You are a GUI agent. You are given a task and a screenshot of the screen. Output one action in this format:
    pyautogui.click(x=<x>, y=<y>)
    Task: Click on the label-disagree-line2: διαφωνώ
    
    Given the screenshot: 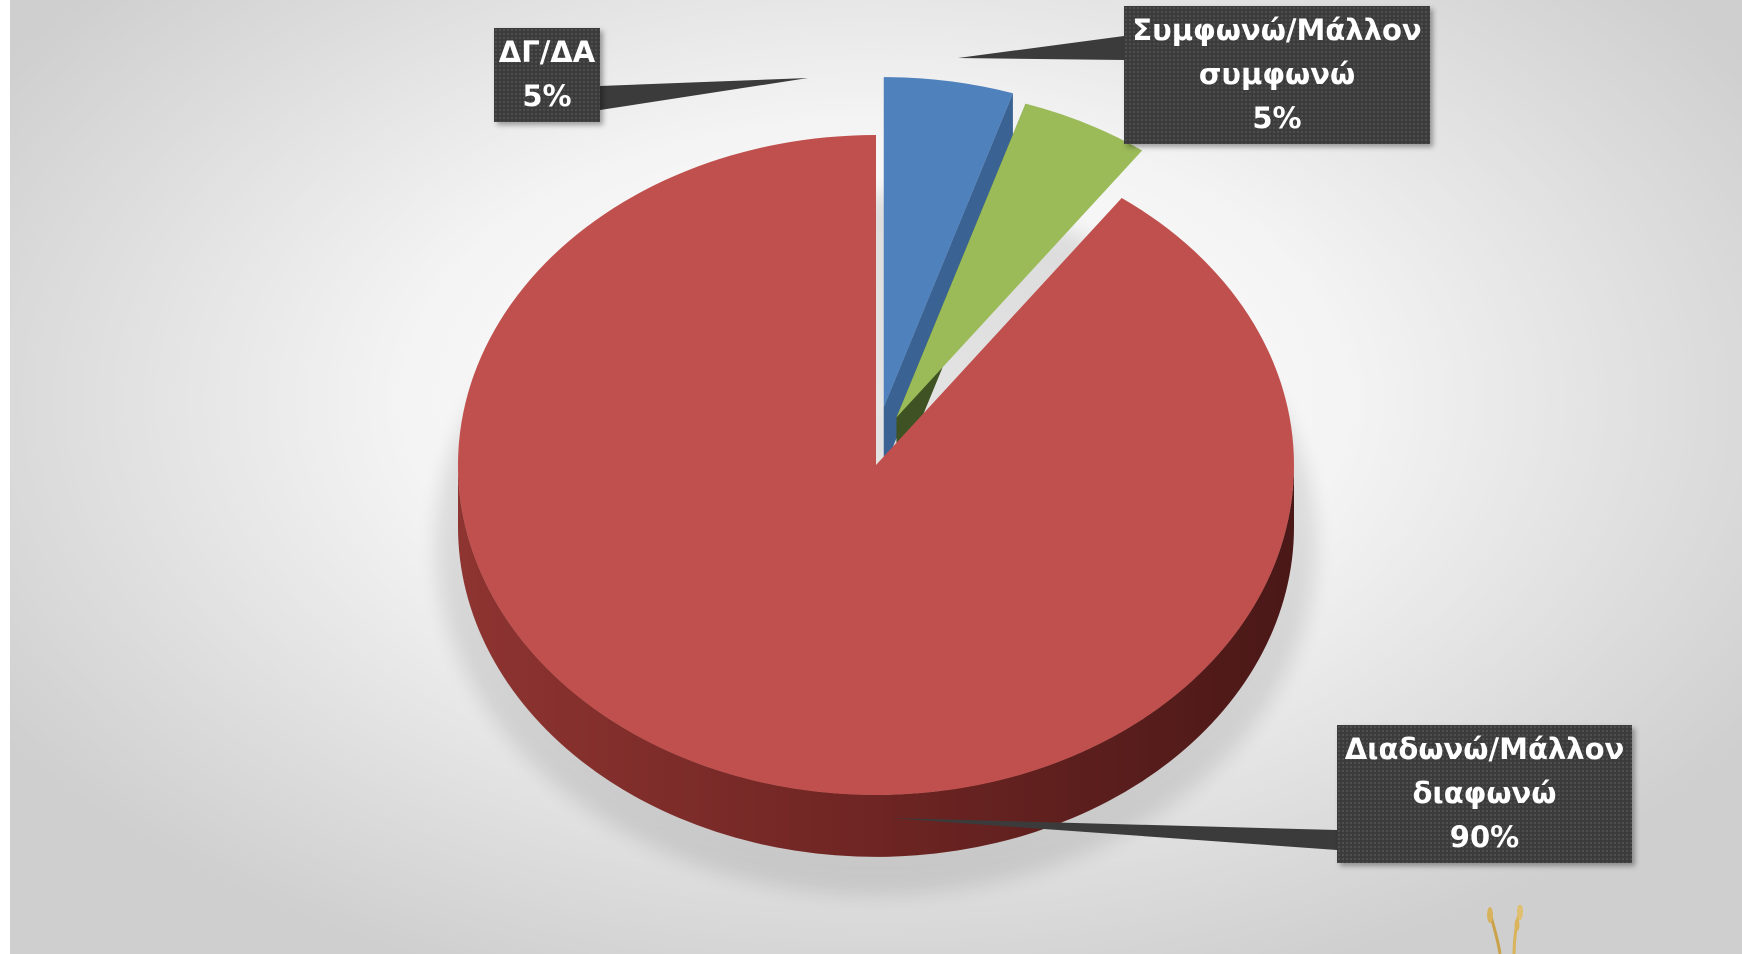 What is the action you would take?
    pyautogui.click(x=1484, y=793)
    